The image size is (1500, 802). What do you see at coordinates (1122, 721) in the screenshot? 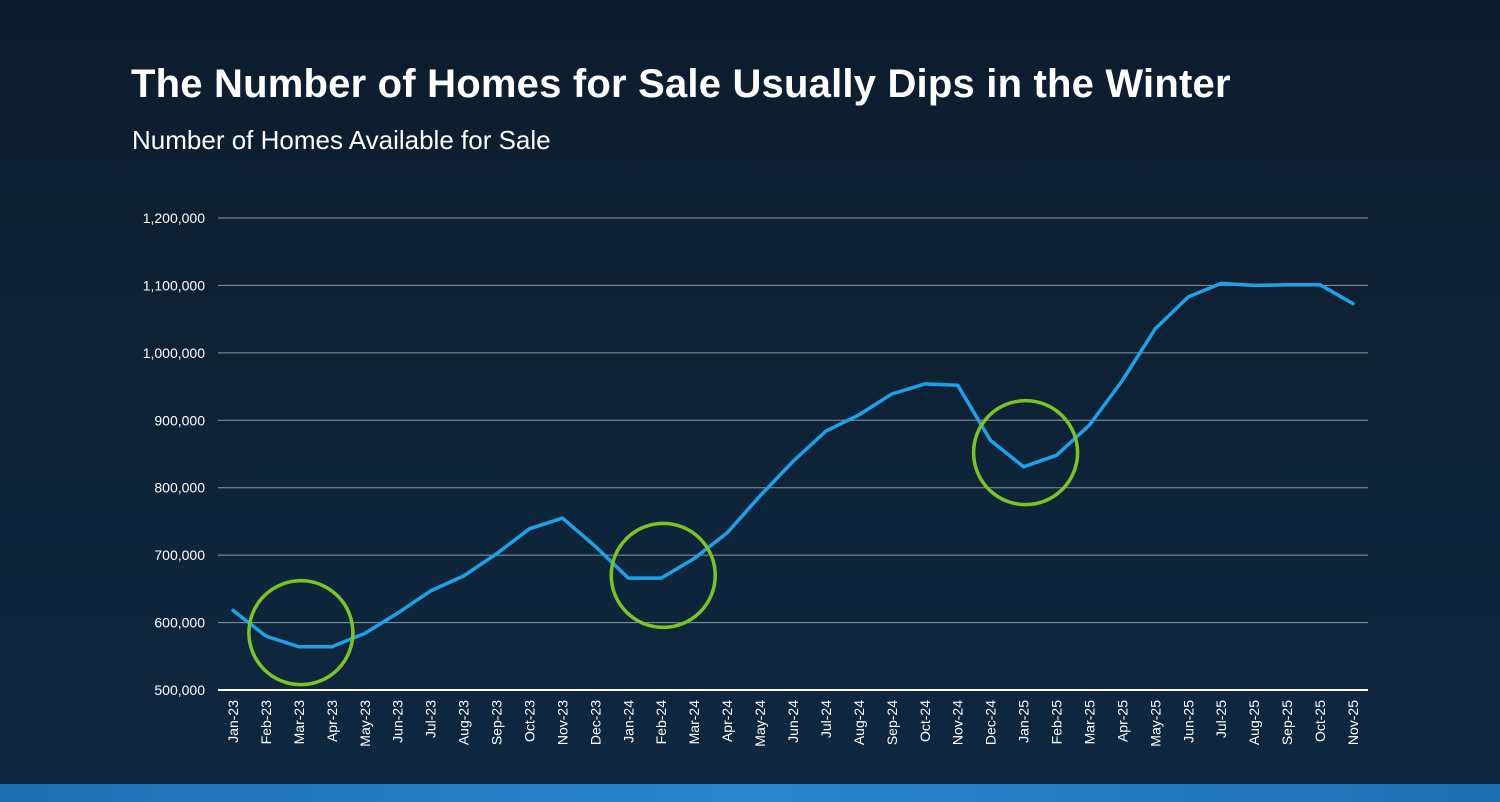
I see `x-tick-label: Apr-25` at bounding box center [1122, 721].